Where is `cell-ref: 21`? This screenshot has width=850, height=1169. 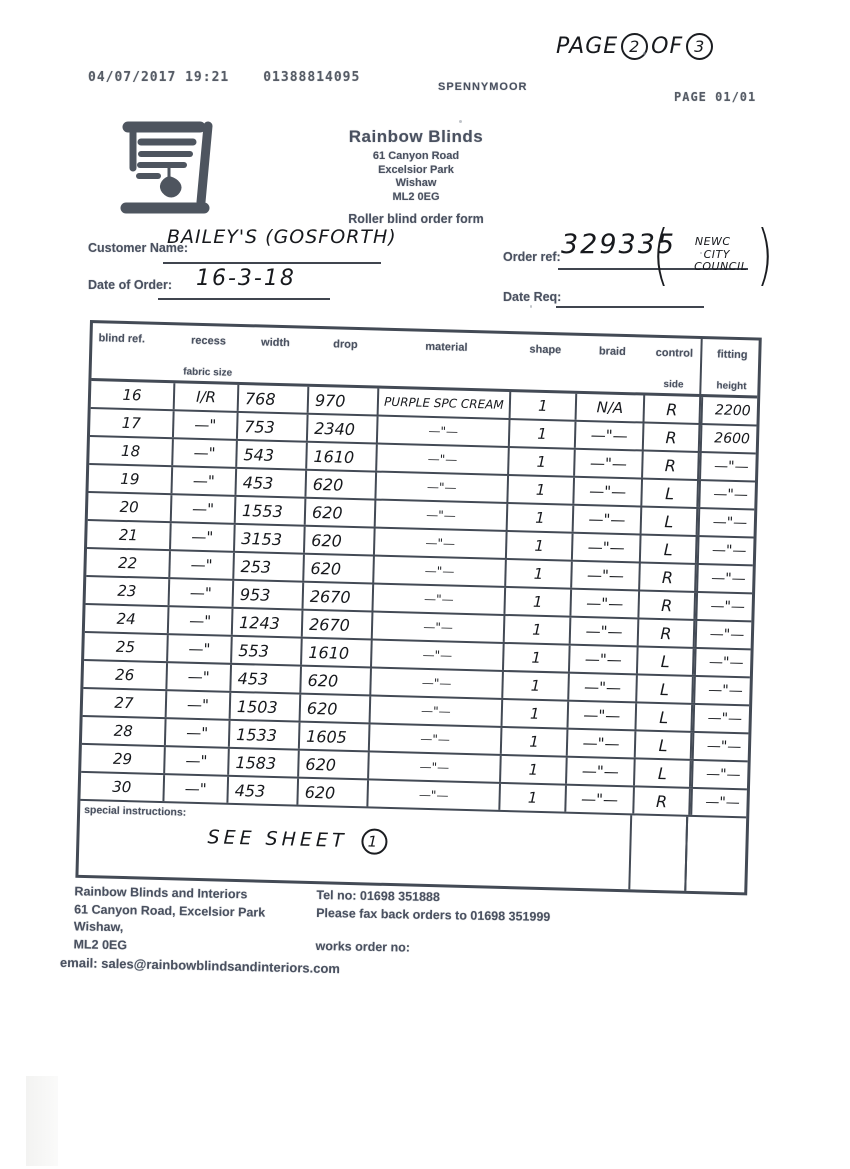 cell-ref: 21 is located at coordinates (129, 535).